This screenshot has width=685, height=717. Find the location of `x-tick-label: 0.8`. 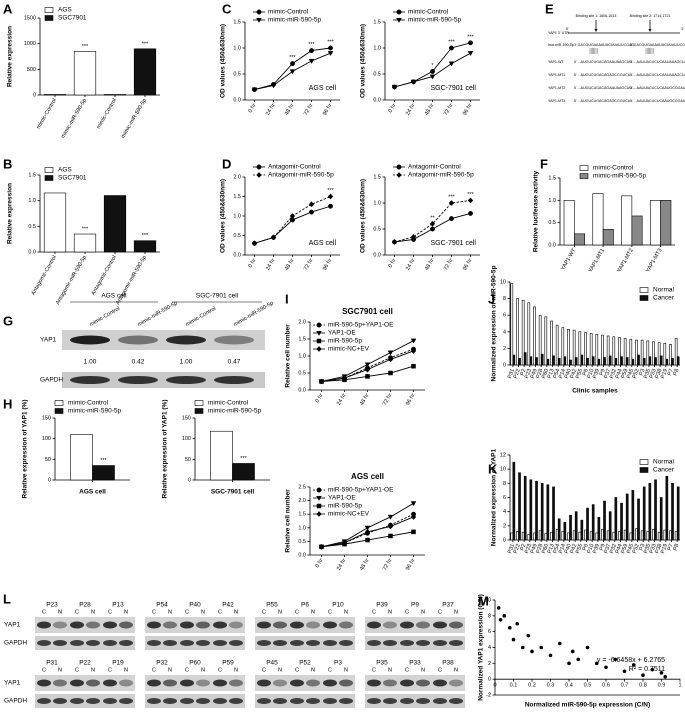

x-tick-label: 0.8 is located at coordinates (643, 686).